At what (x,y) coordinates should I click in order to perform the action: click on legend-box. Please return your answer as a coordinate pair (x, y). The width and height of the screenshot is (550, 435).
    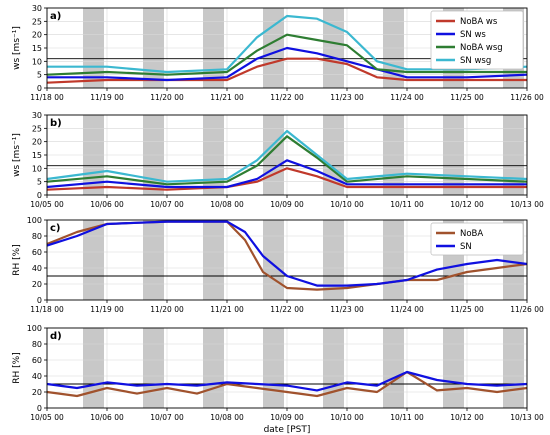
    Looking at the image, I should click on (477, 239).